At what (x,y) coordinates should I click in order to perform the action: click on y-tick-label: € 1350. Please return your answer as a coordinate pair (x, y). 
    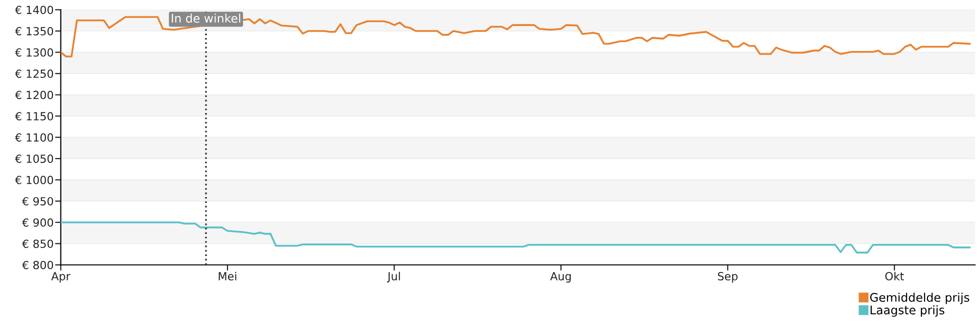
    Looking at the image, I should click on (34, 31).